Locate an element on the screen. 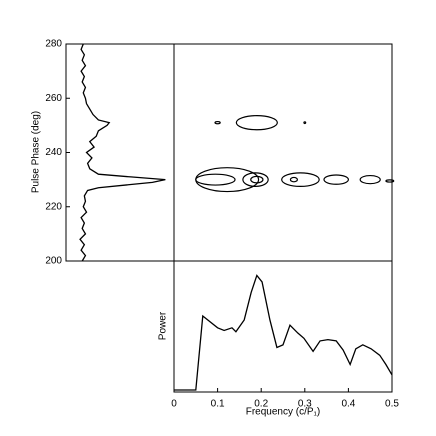  x-axis-label: Frequency (c/P₁) is located at coordinates (283, 412).